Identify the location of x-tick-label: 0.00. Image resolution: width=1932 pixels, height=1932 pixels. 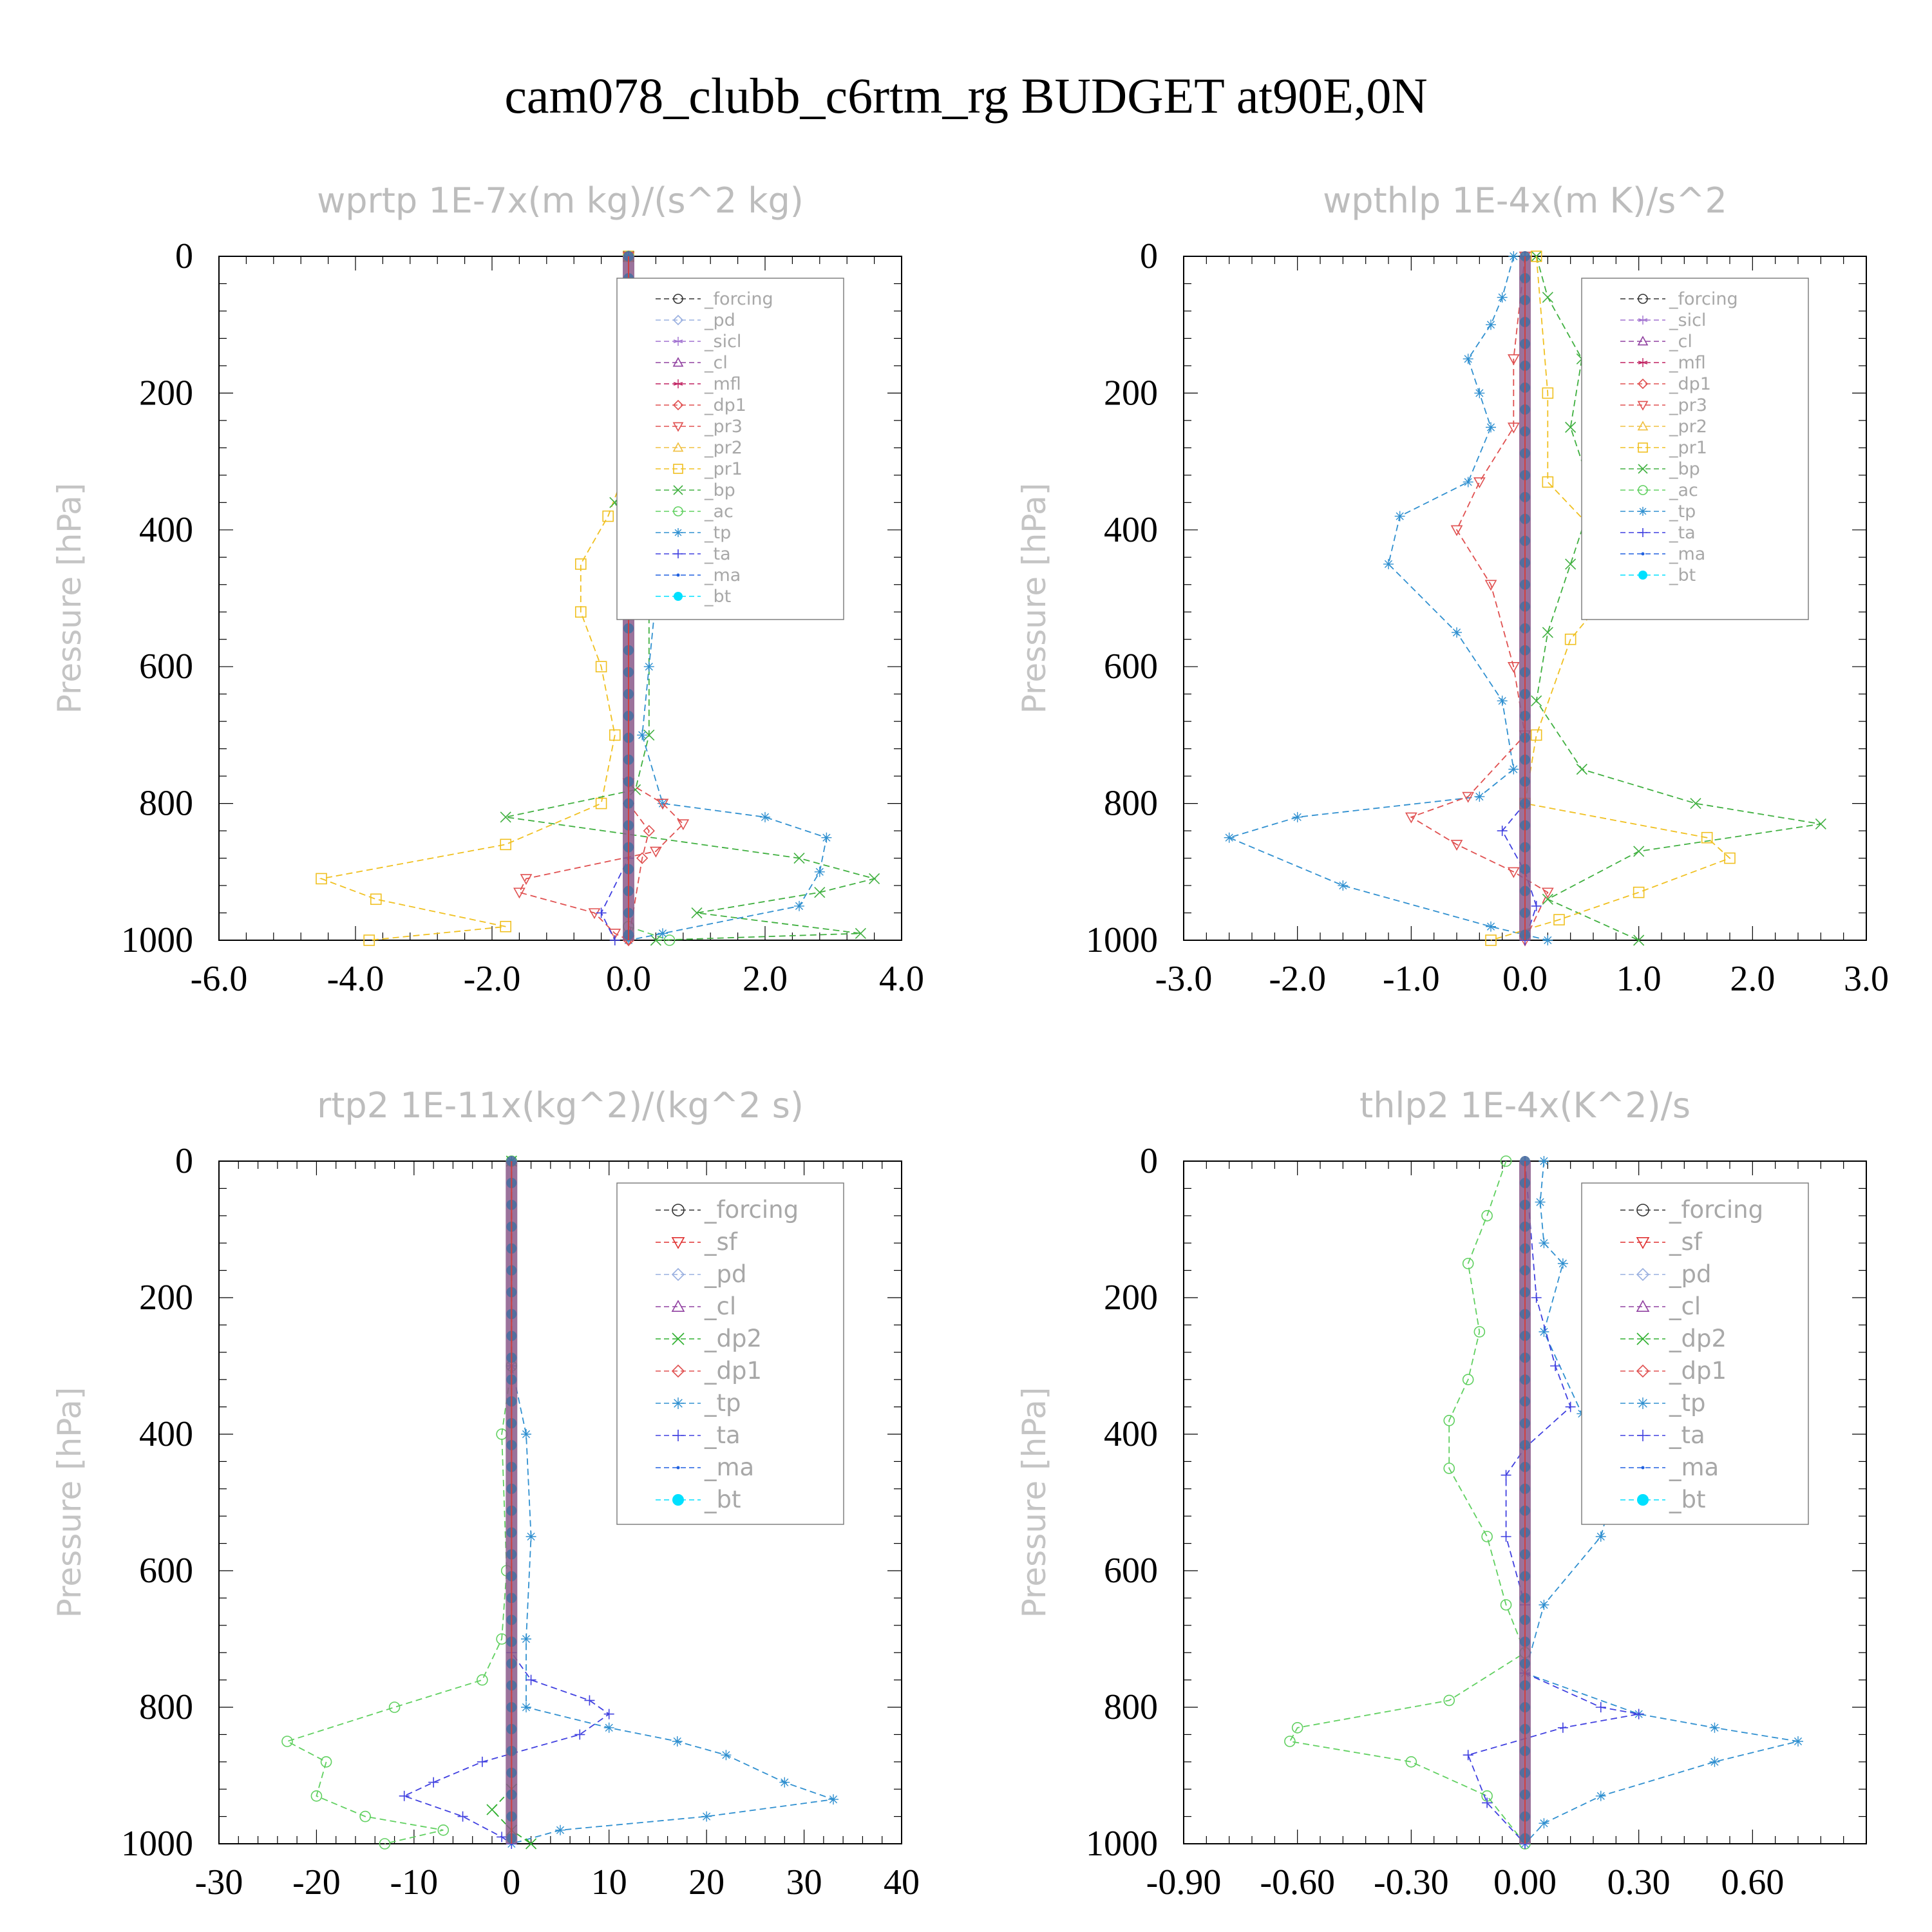
(1525, 1882).